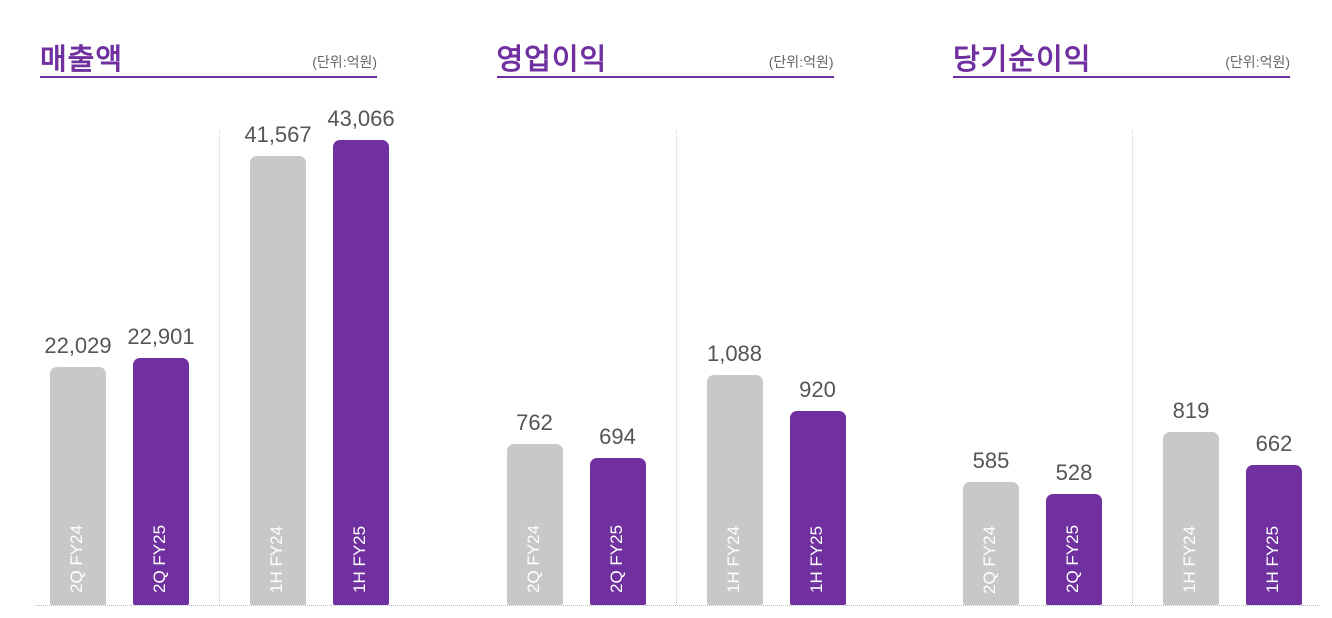 The height and width of the screenshot is (618, 1332). Describe the element at coordinates (677, 605) in the screenshot. I see `baseline` at that location.